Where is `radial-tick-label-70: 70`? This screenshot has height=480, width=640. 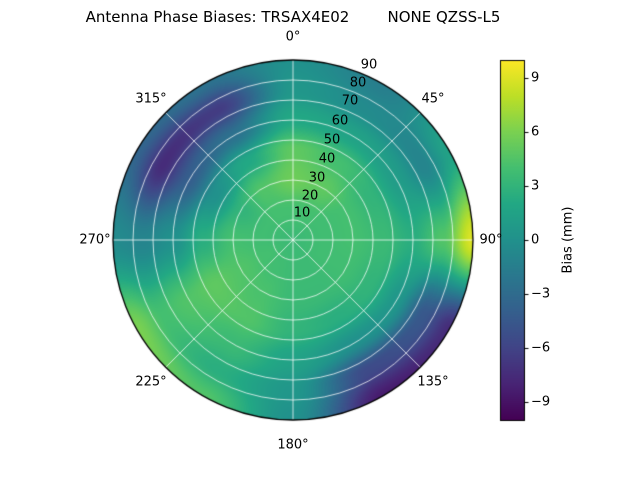
radial-tick-label-70: 70 is located at coordinates (350, 101).